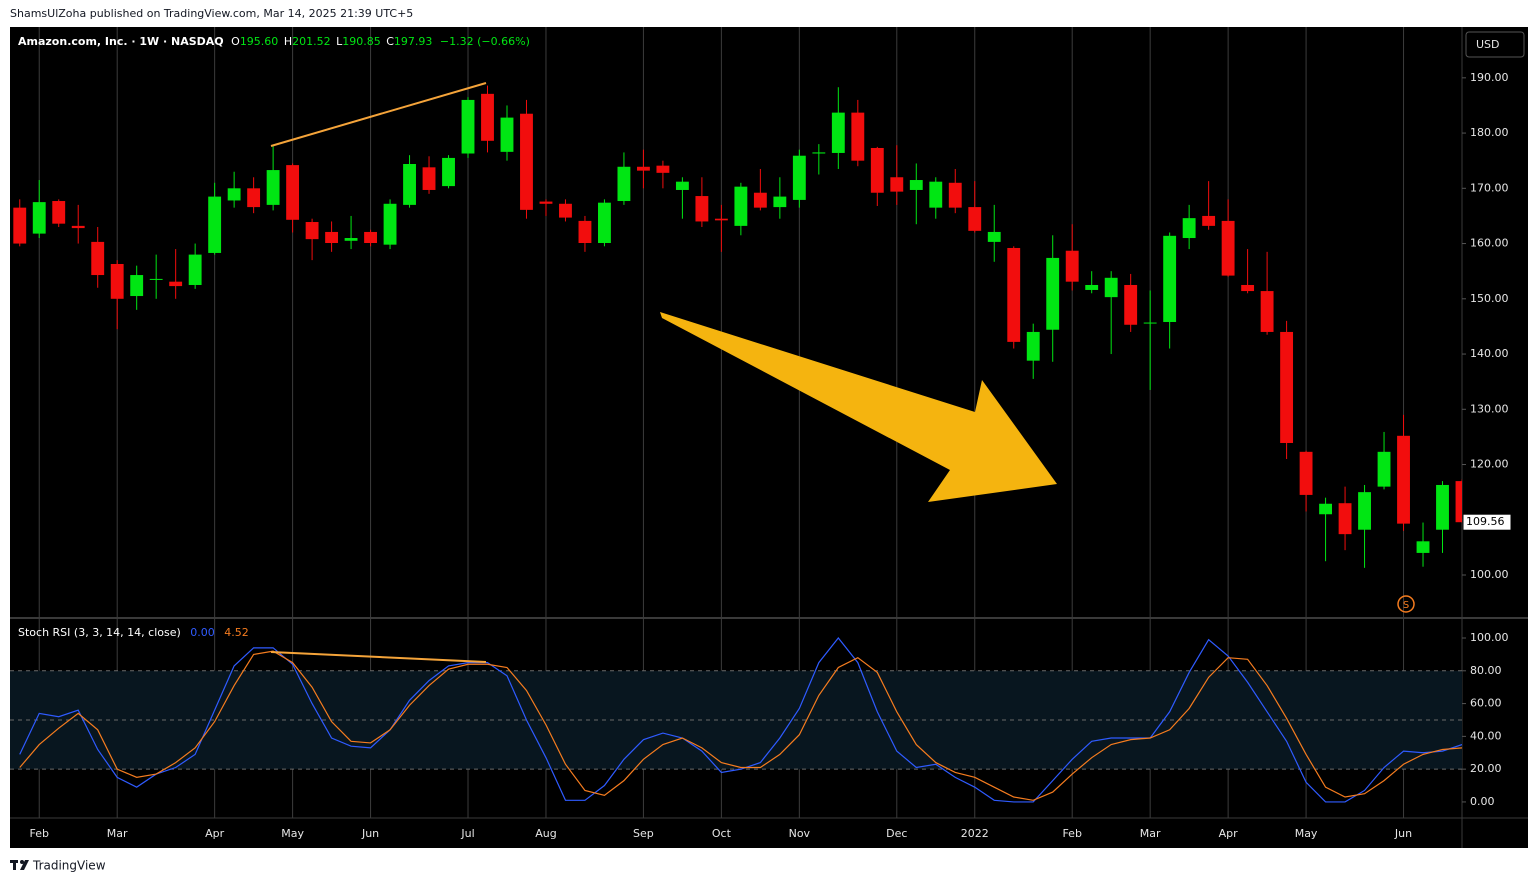 The image size is (1538, 883). I want to click on event-marker, so click(1406, 604).